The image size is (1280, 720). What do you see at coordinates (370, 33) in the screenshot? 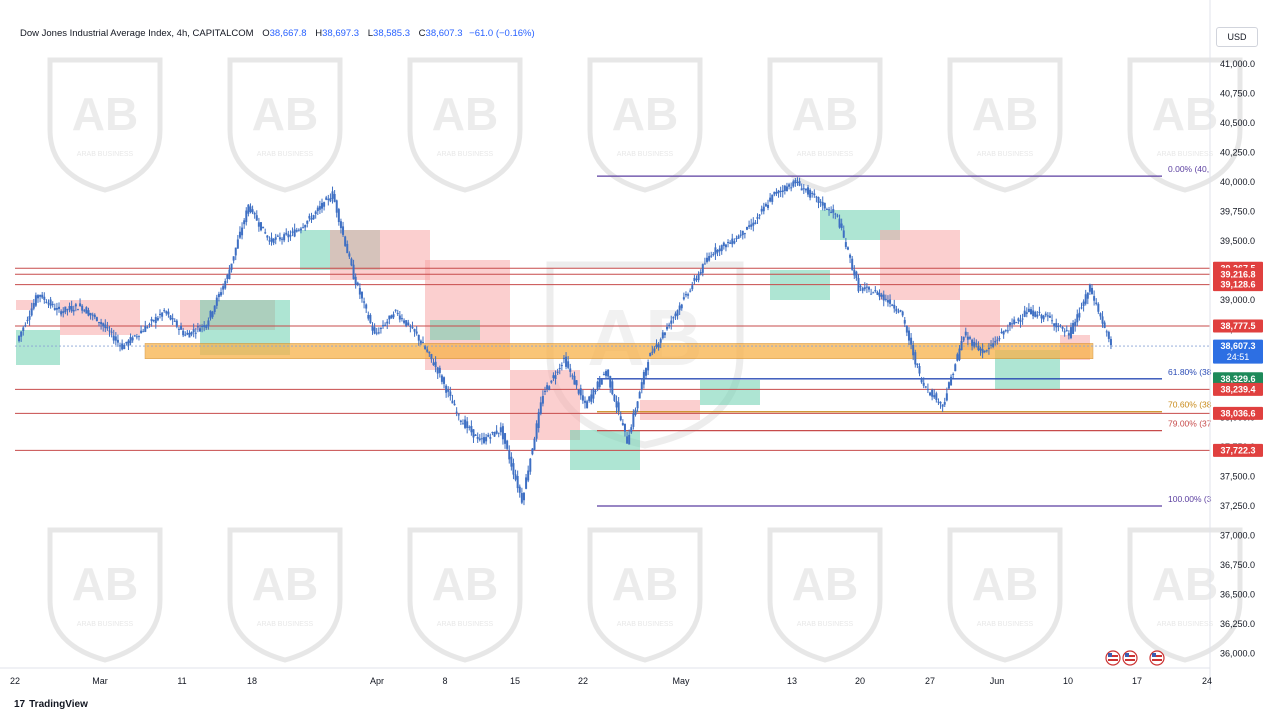
I see `low-label: L` at bounding box center [370, 33].